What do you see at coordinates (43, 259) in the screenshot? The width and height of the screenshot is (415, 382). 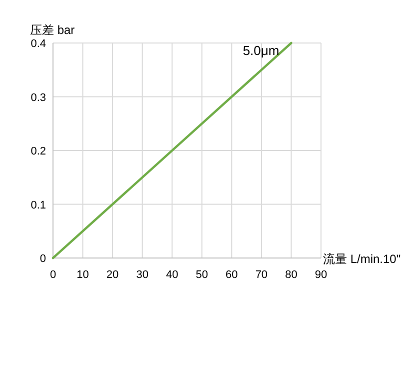 I see `y-tick-label: 0` at bounding box center [43, 259].